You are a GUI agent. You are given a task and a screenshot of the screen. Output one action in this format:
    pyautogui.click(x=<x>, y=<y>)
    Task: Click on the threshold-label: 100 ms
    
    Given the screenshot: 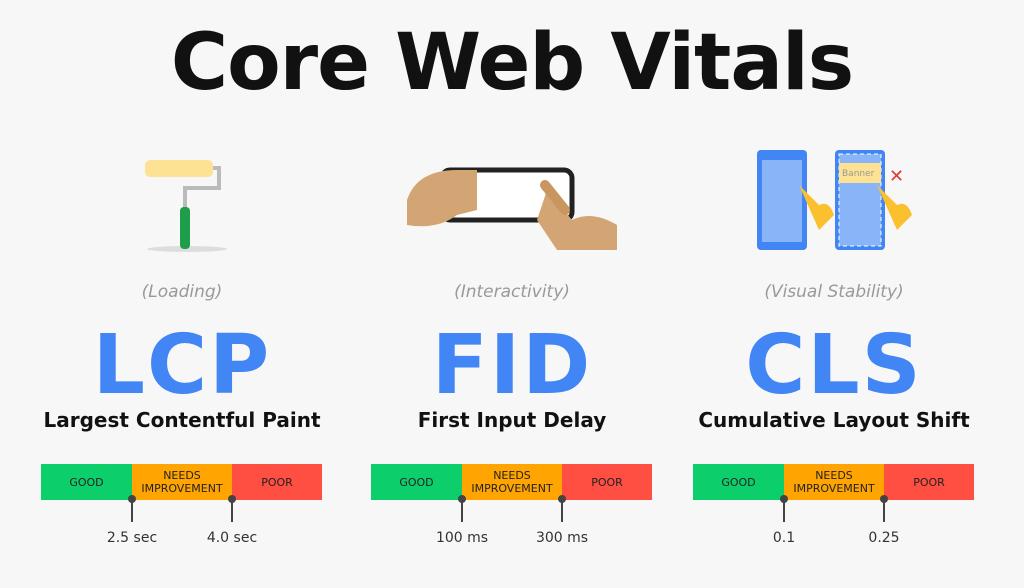 What is the action you would take?
    pyautogui.click(x=462, y=538)
    